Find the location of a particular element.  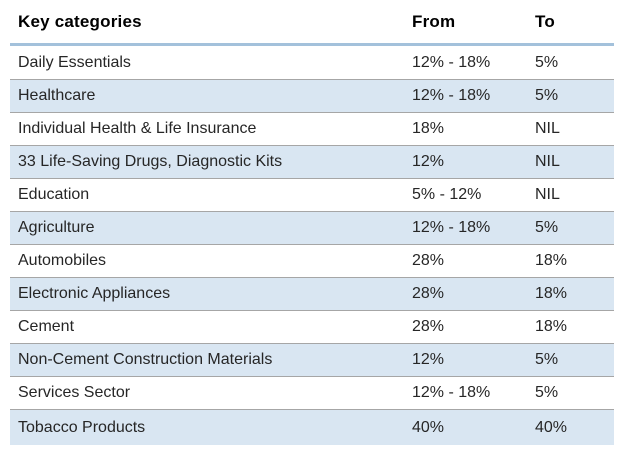

table-row: Healthcare 12% - 18% 5% is located at coordinates (312, 95).